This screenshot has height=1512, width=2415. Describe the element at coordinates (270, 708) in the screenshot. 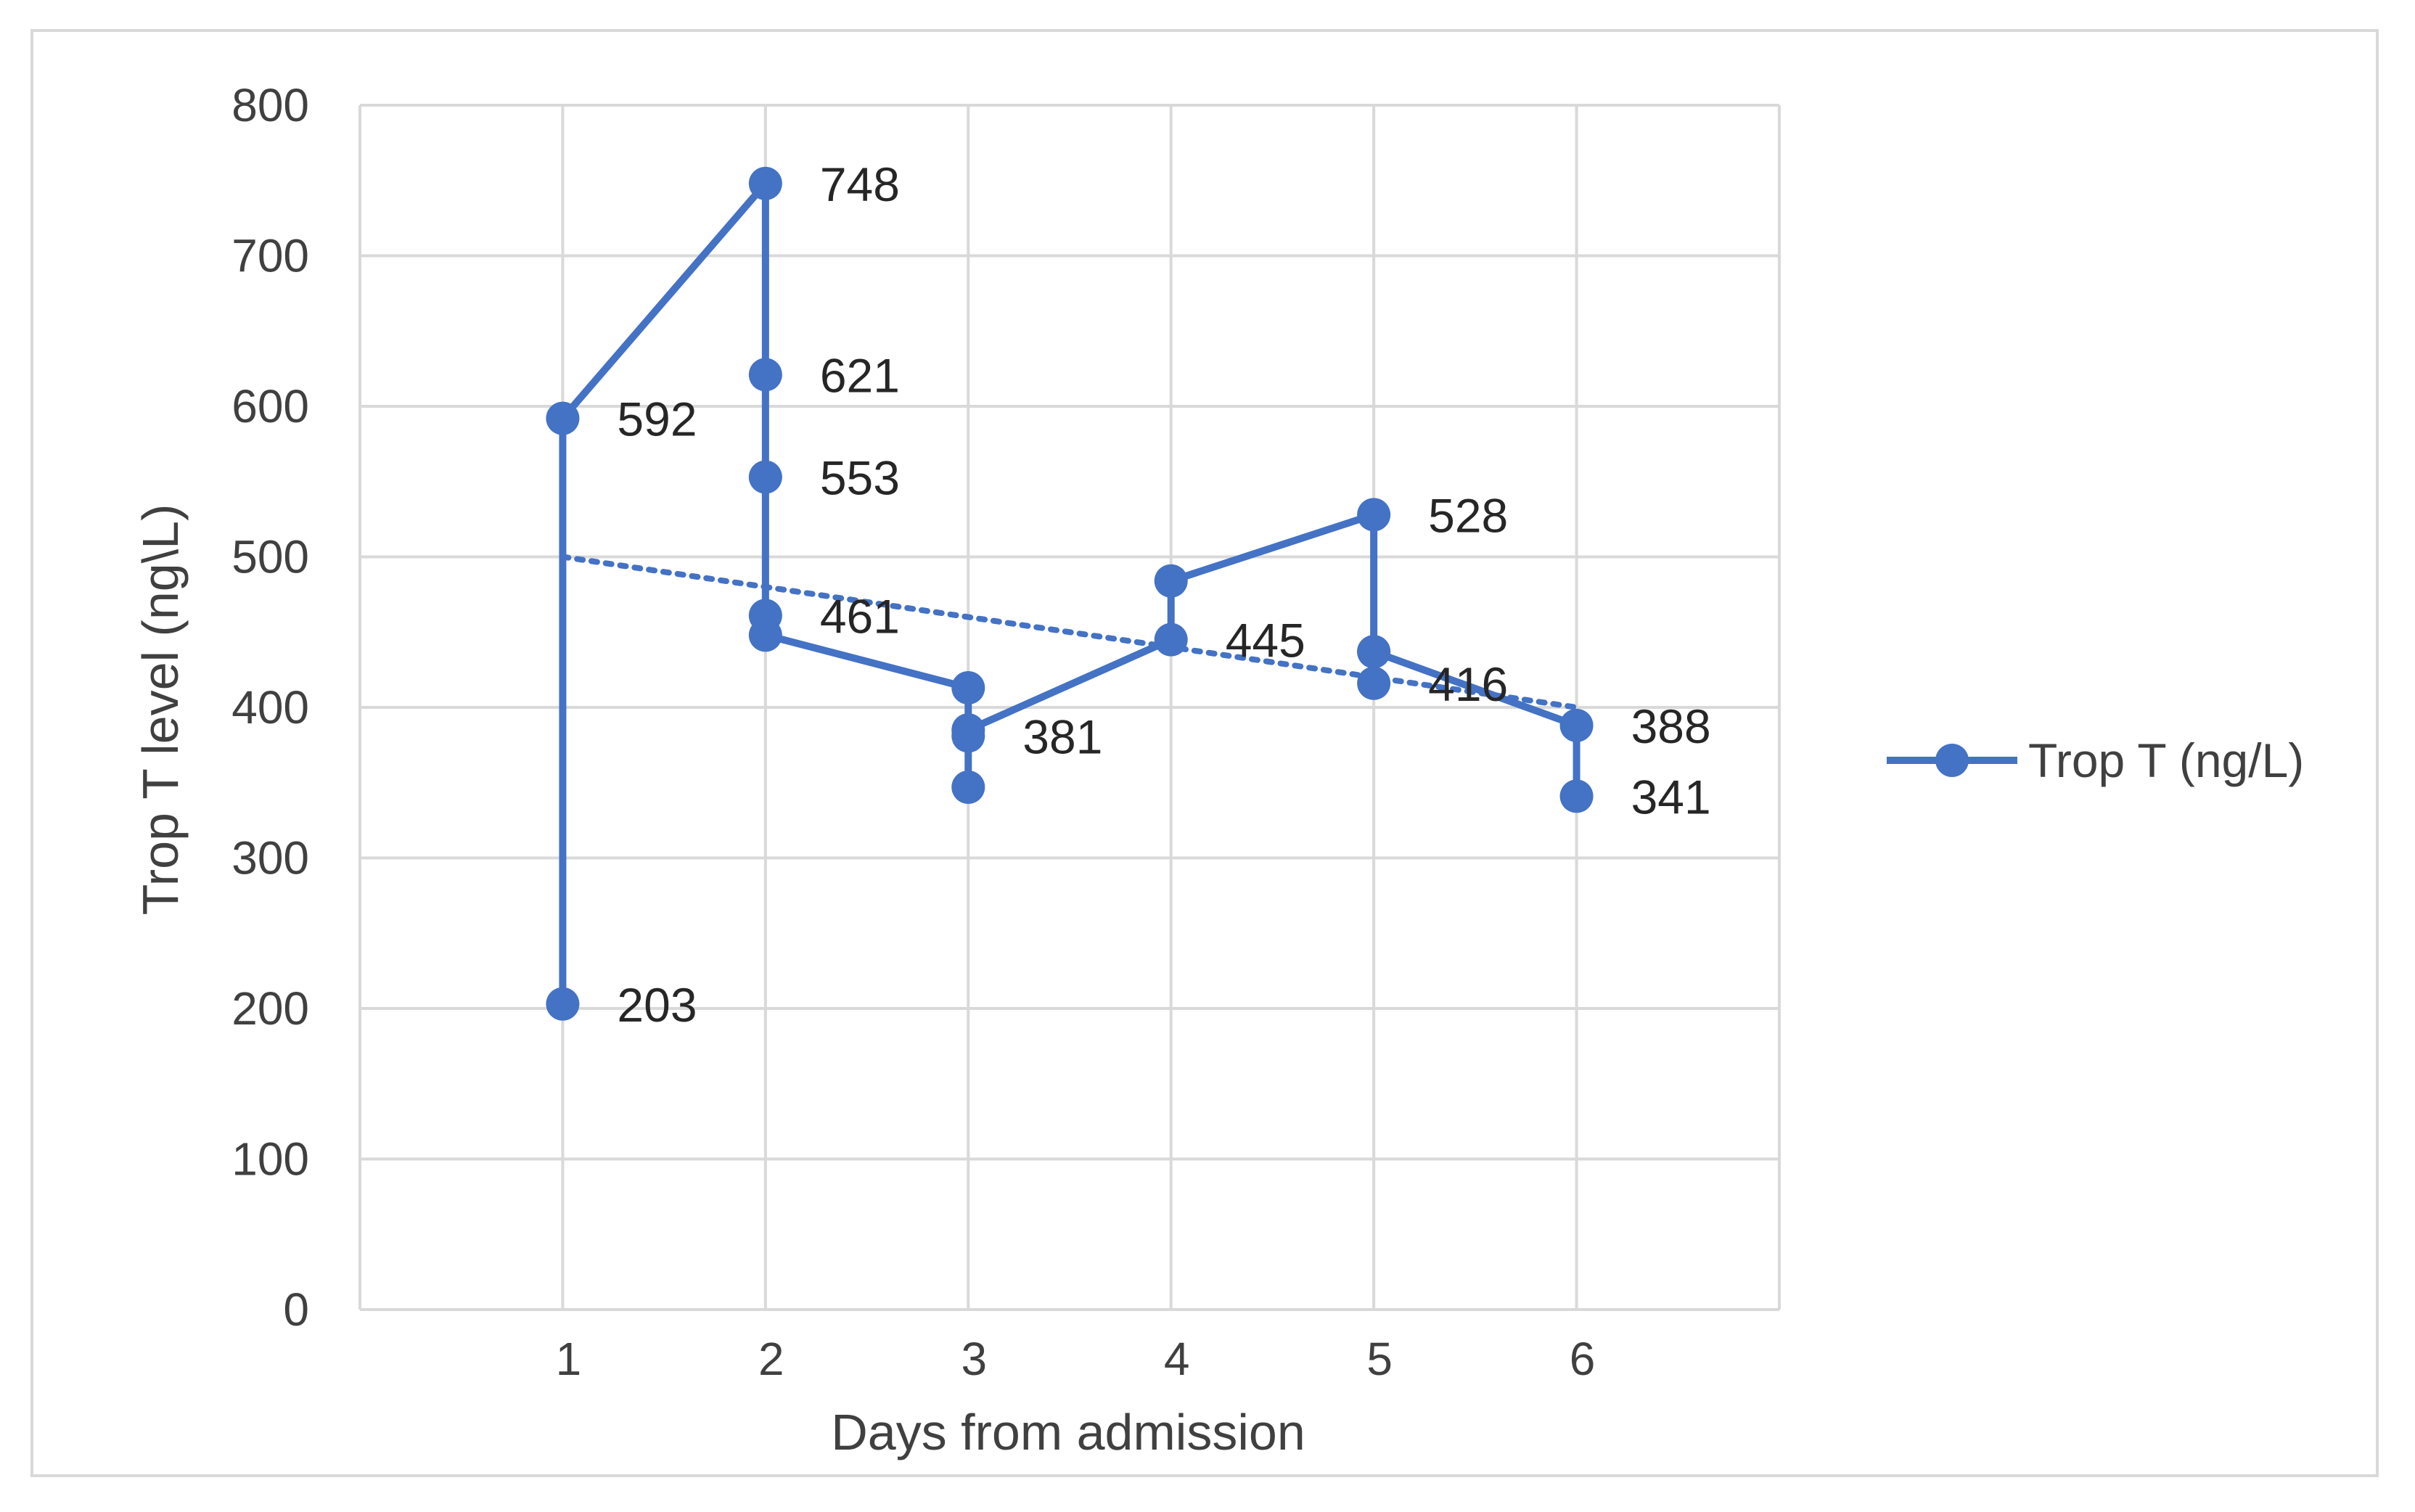

I see `y-tick-label: 400` at that location.